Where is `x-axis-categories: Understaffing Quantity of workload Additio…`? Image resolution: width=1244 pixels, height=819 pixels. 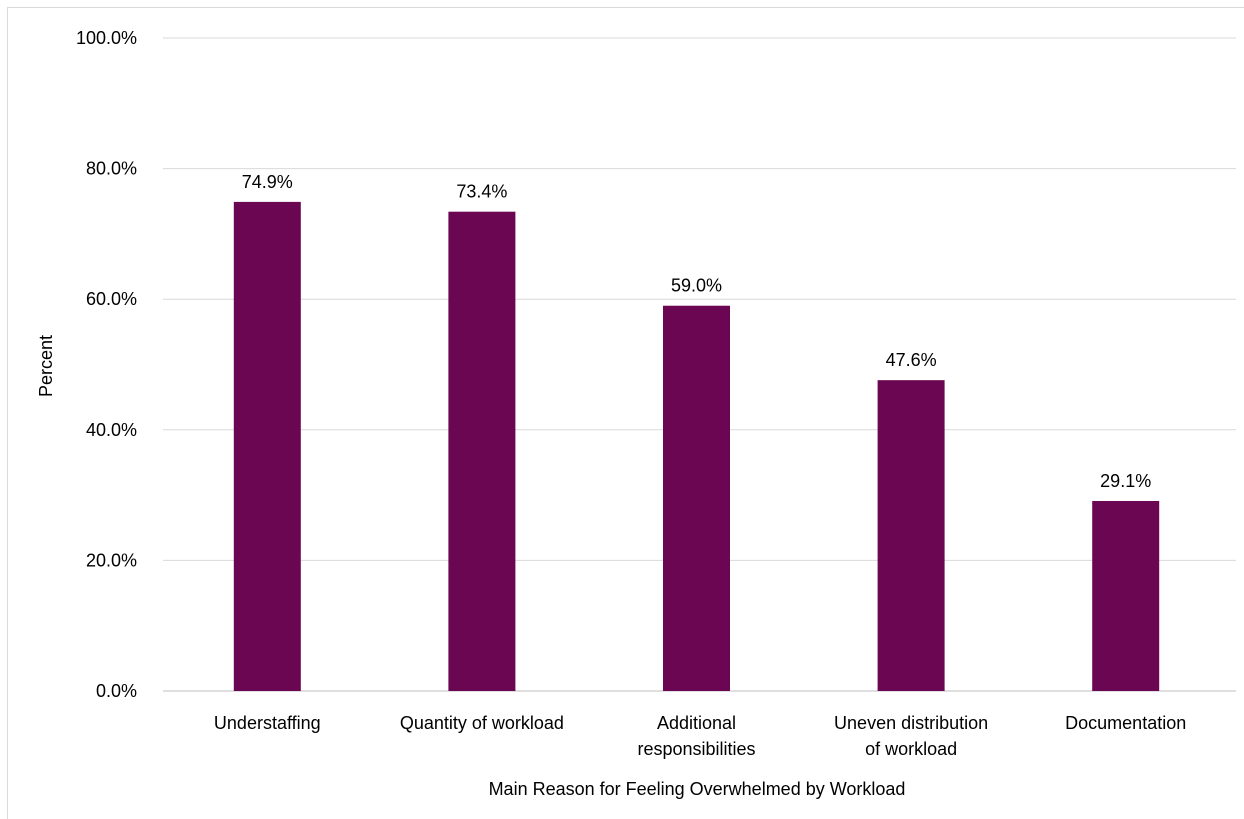 x-axis-categories: Understaffing Quantity of workload Additio… is located at coordinates (700, 736).